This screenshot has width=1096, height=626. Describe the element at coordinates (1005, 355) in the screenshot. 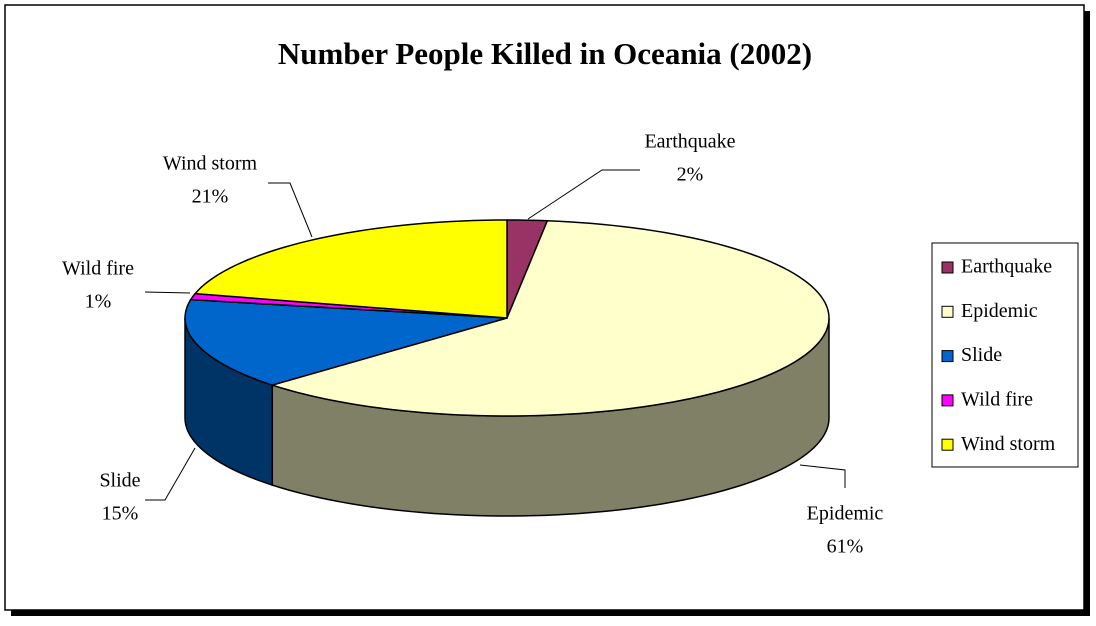

I see `legend-box` at that location.